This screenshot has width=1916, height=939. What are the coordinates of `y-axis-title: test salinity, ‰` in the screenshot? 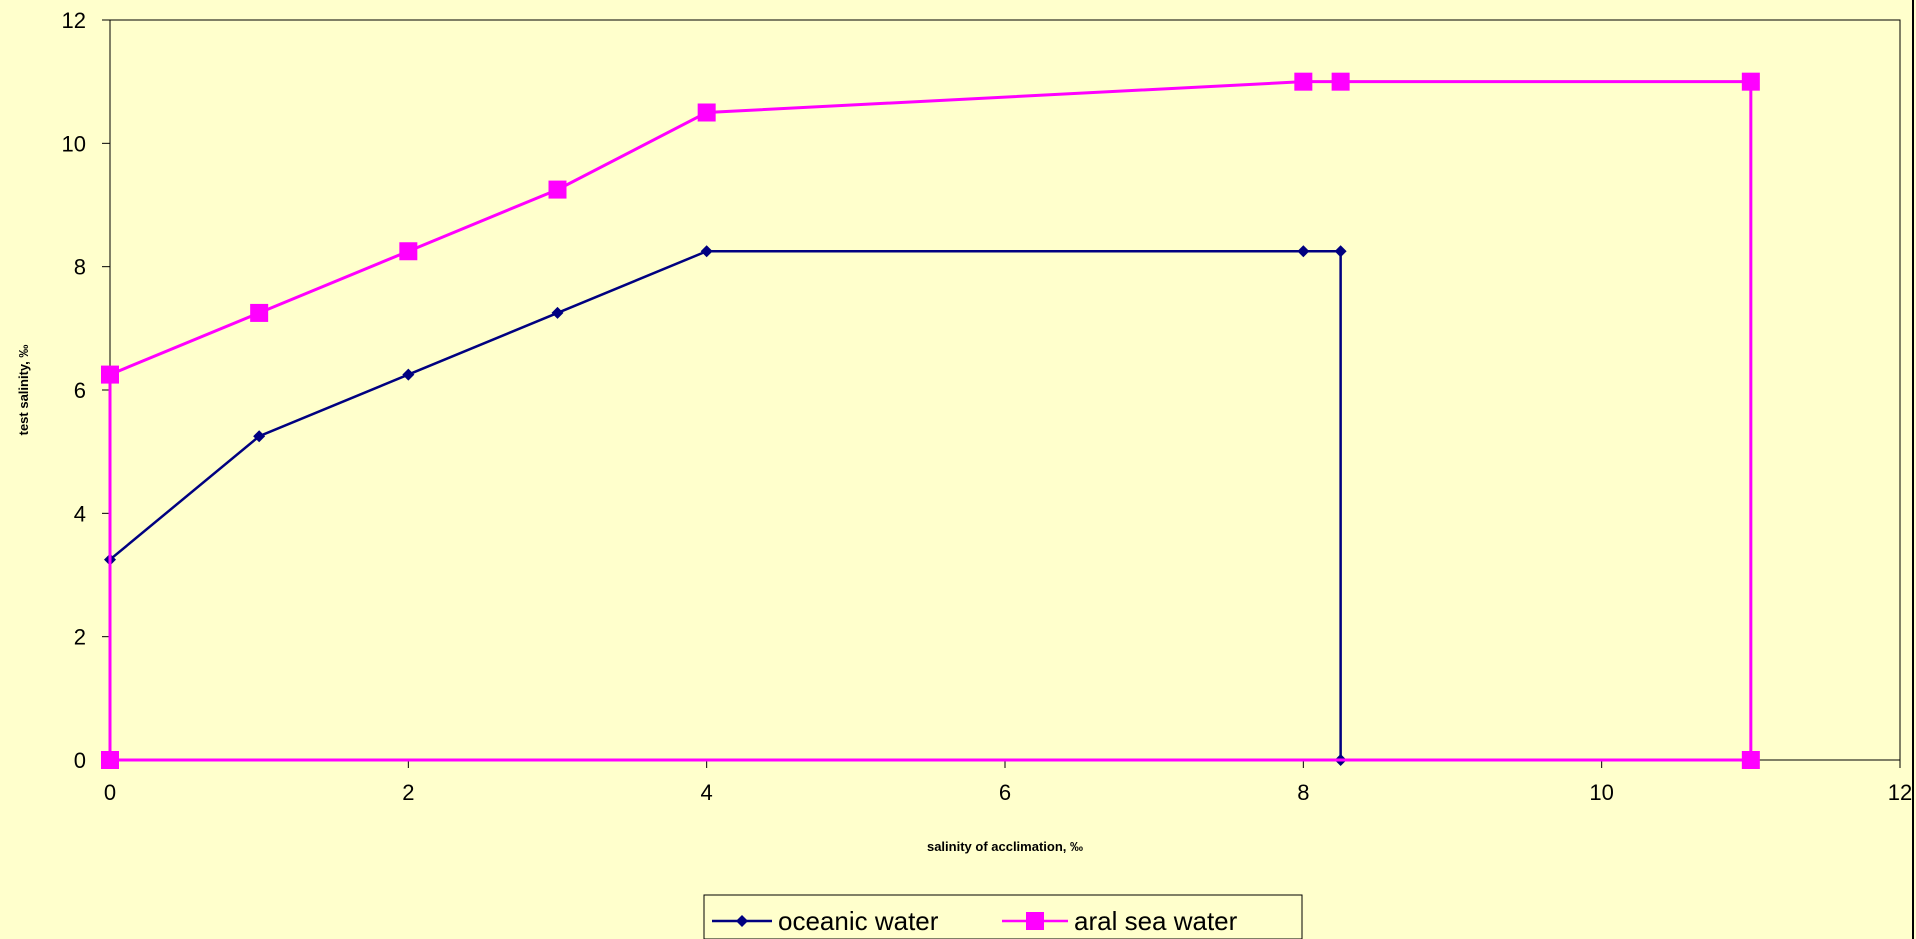 It's located at (23, 390).